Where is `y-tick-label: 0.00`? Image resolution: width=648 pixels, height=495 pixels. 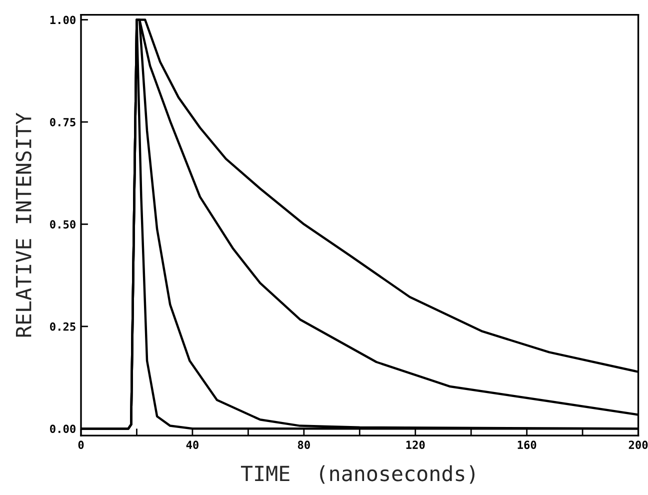
y-tick-label: 0.00 is located at coordinates (63, 429).